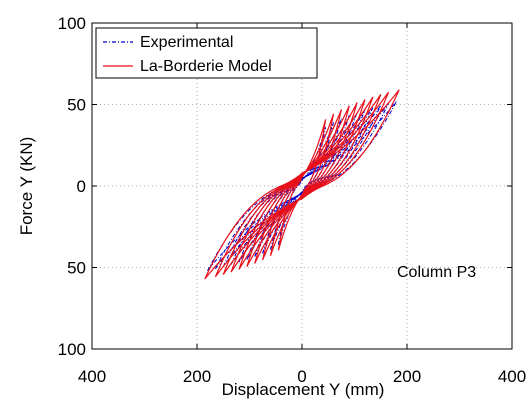  Describe the element at coordinates (206, 66) in the screenshot. I see `legend-label-model: La-Borderie Model` at that location.